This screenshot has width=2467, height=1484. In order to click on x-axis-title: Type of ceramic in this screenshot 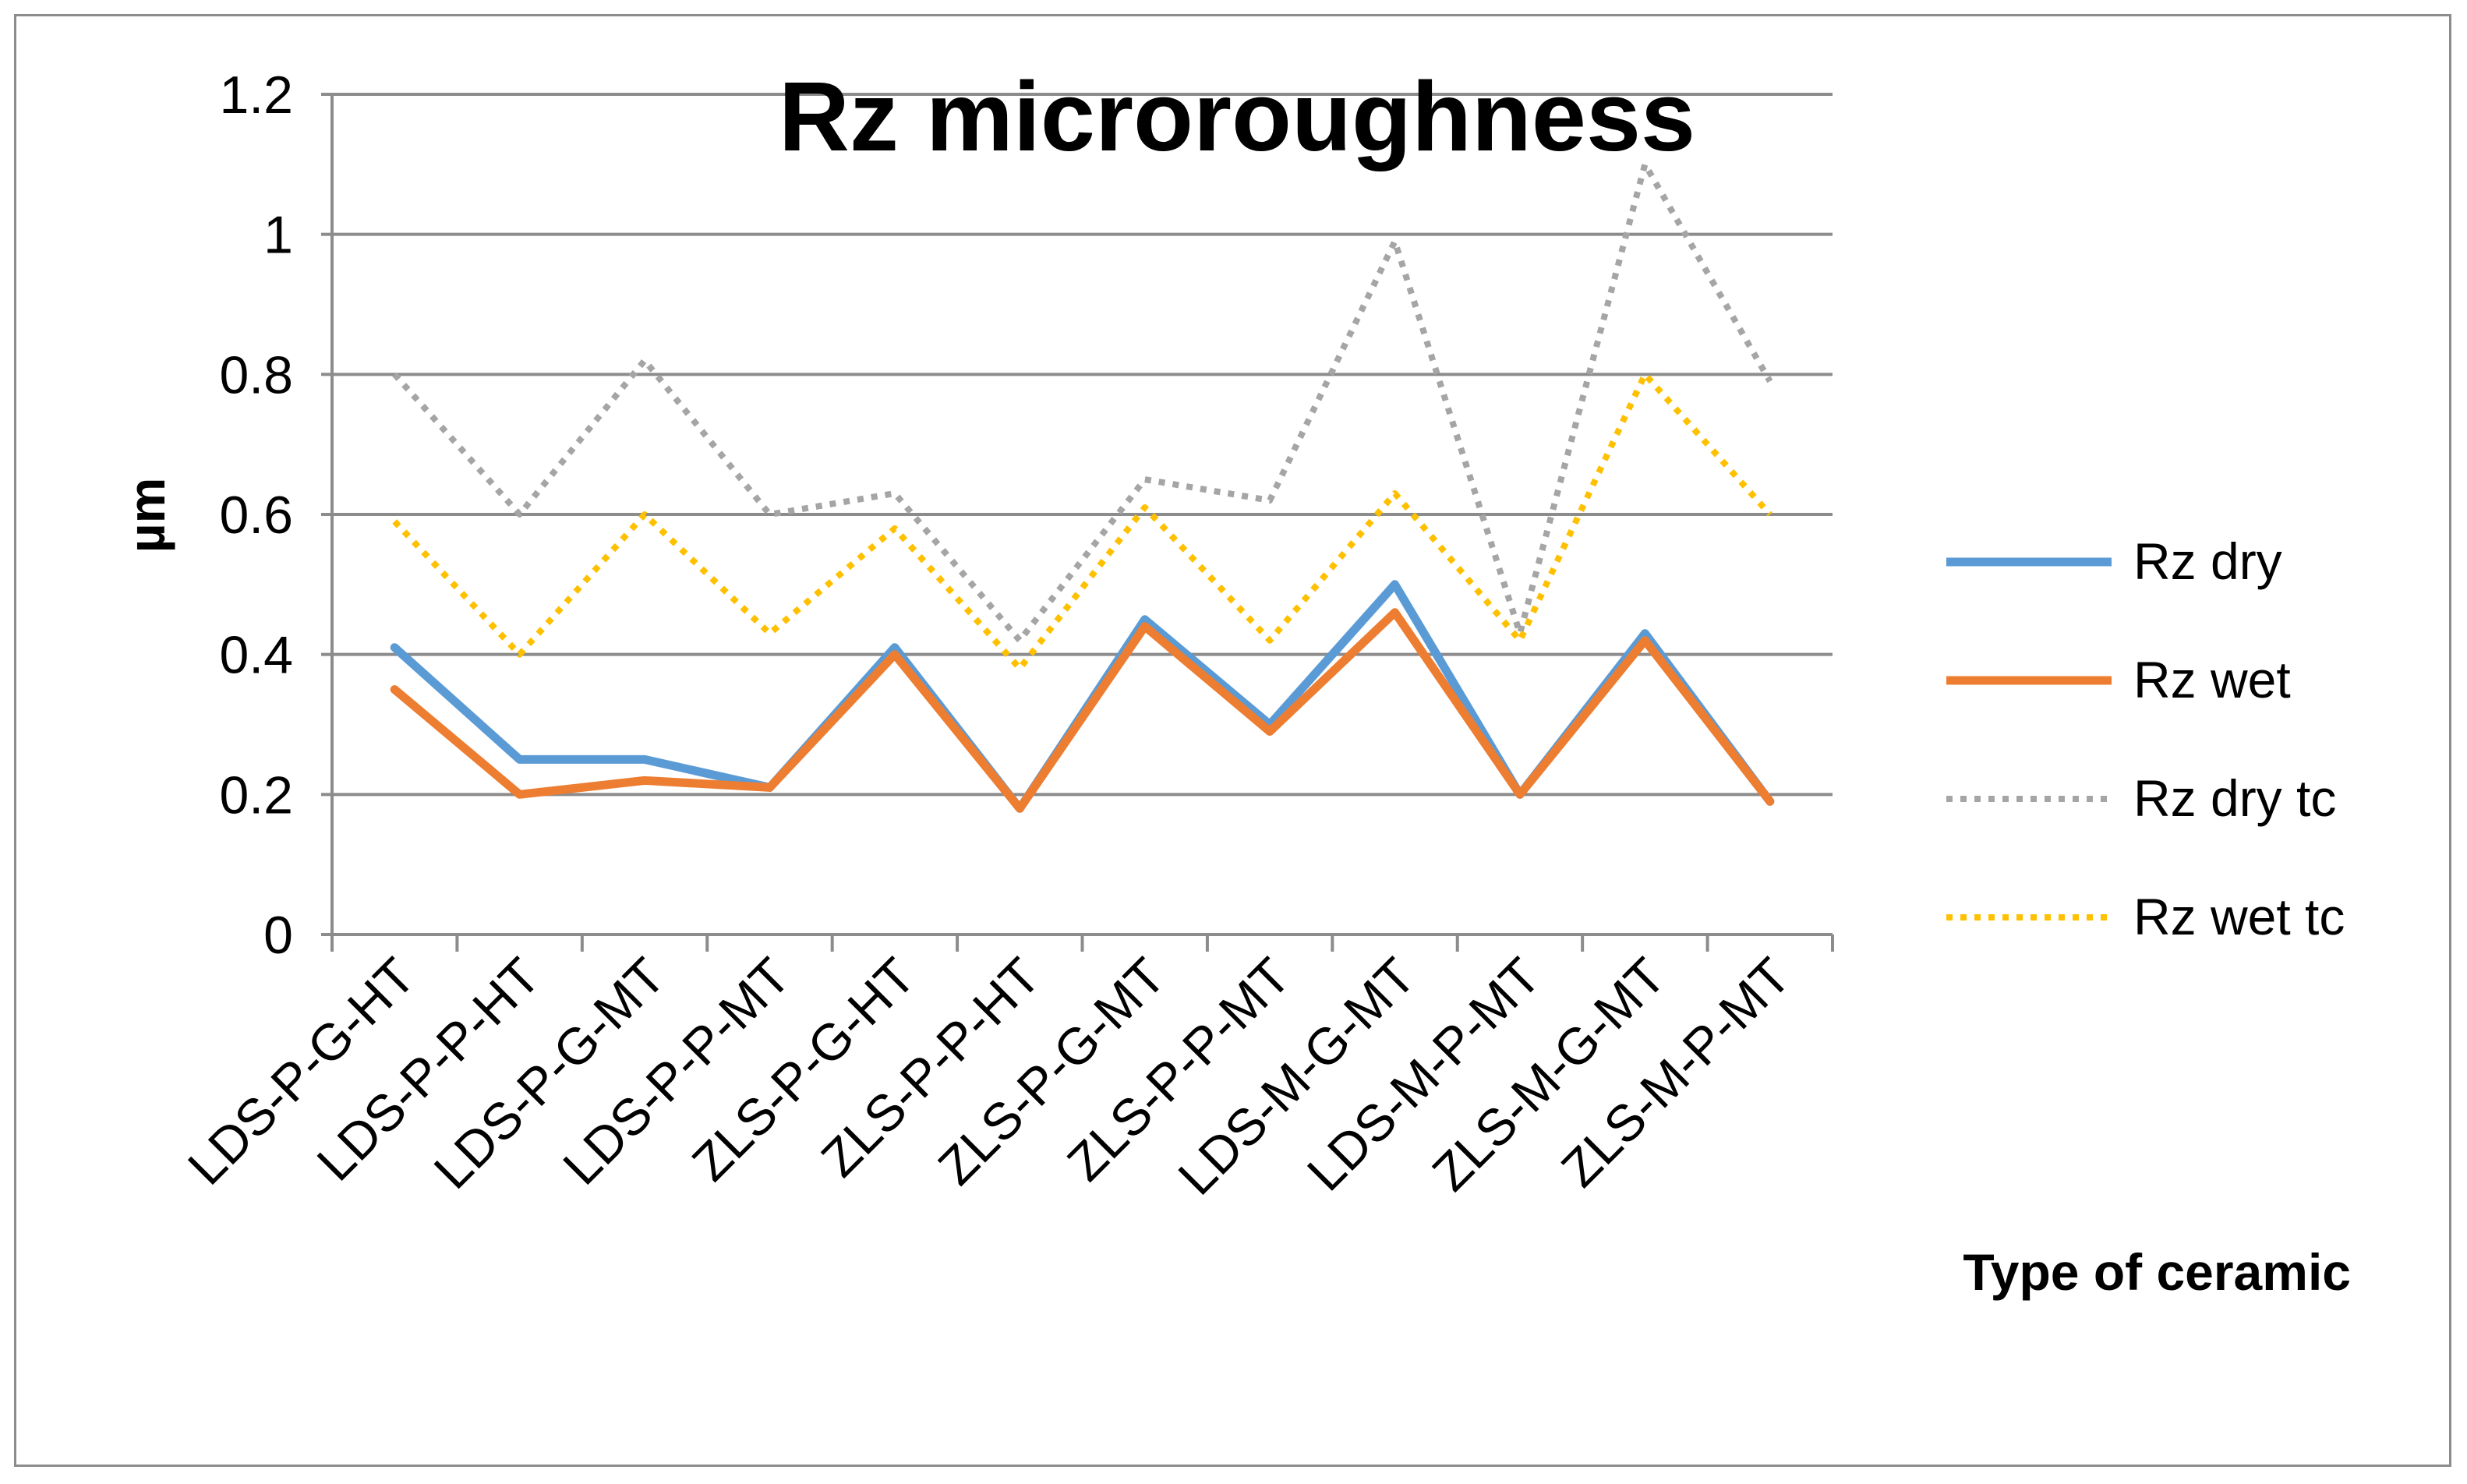, I will do `click(2157, 1272)`.